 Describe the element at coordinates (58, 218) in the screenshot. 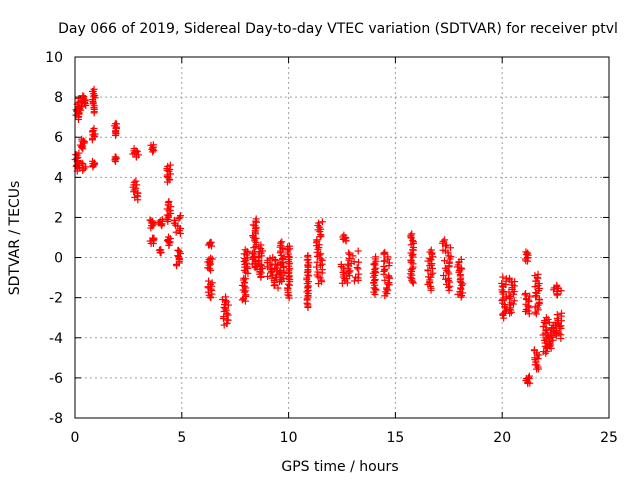

I see `y-tick-label: 2` at that location.